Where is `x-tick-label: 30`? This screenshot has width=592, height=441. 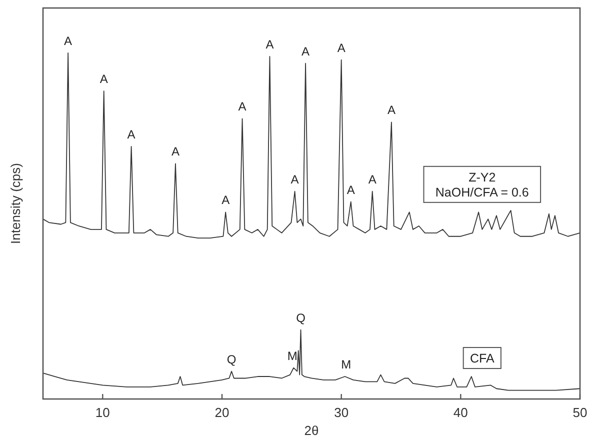
x-tick-label: 30 is located at coordinates (341, 412).